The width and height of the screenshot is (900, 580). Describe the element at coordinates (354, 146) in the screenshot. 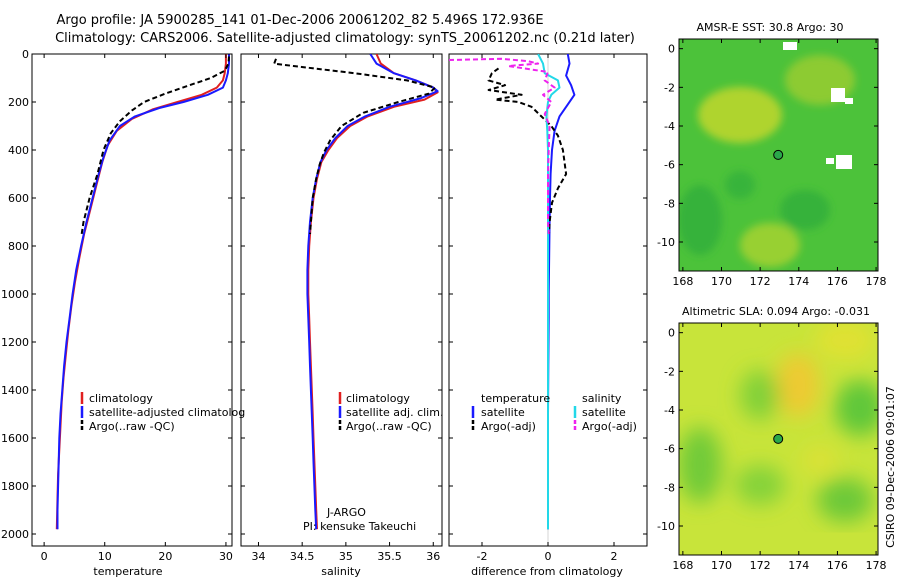

I see `series-line-argo-raw-qc` at that location.